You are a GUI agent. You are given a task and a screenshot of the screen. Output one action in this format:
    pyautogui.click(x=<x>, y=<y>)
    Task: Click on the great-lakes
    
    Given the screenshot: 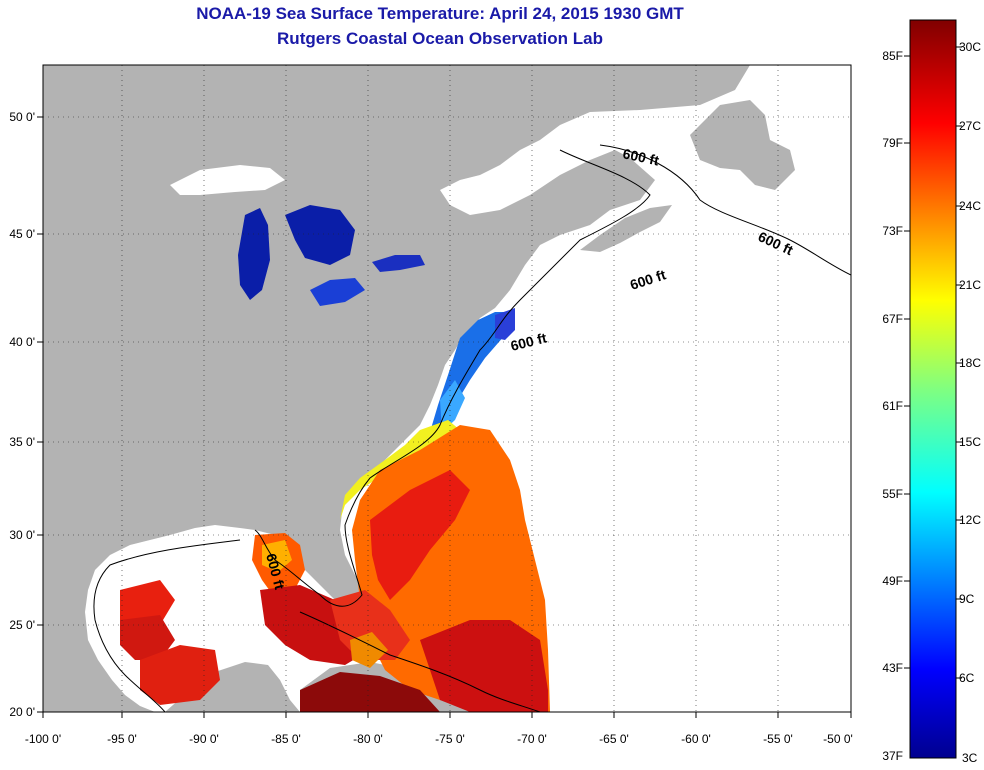 What is the action you would take?
    pyautogui.click(x=297, y=235)
    